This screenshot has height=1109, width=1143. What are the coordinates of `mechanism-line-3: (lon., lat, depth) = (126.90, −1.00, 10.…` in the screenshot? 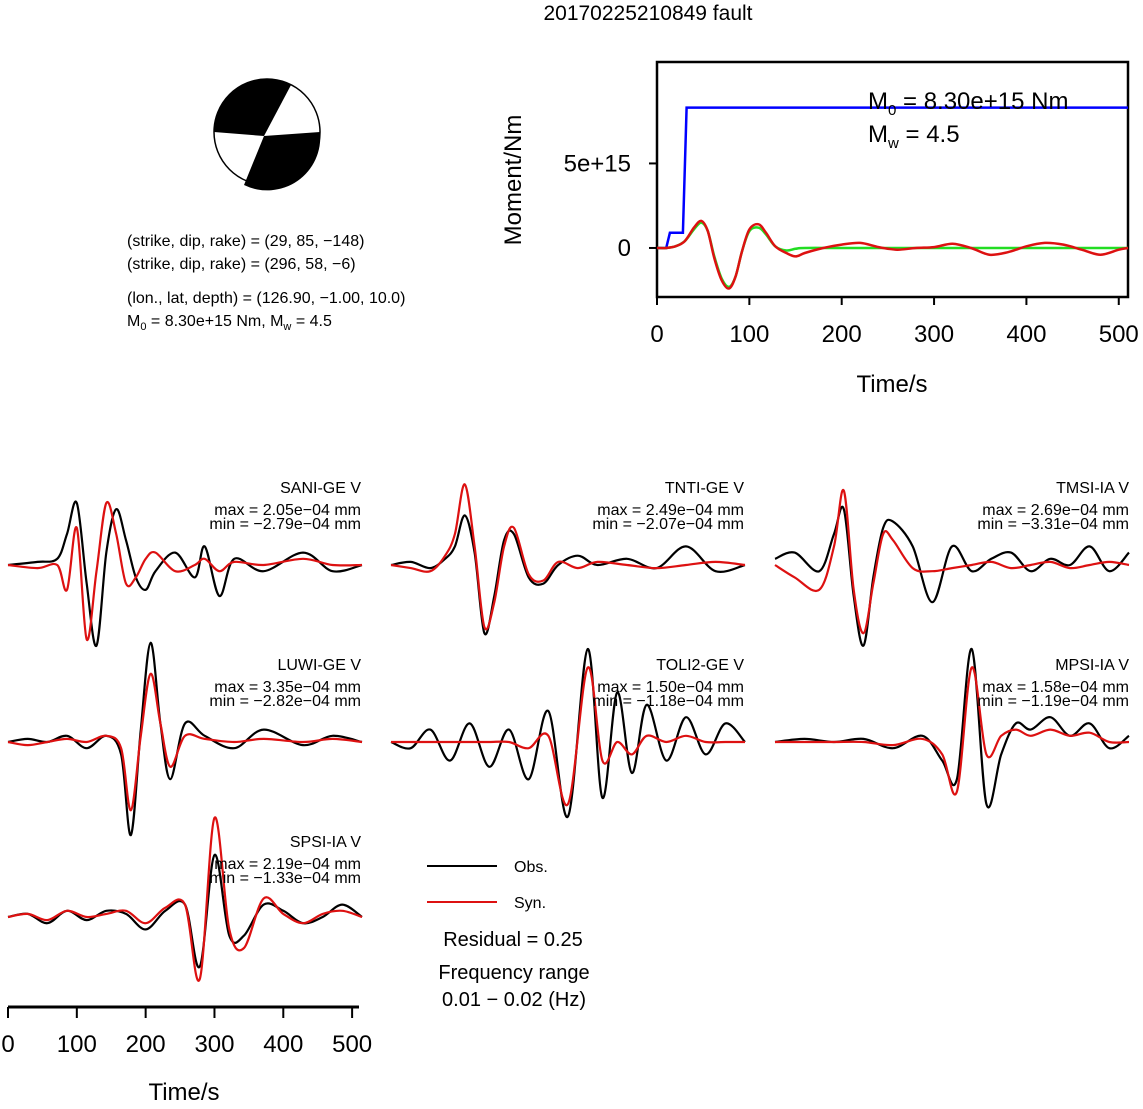 It's located at (266, 298).